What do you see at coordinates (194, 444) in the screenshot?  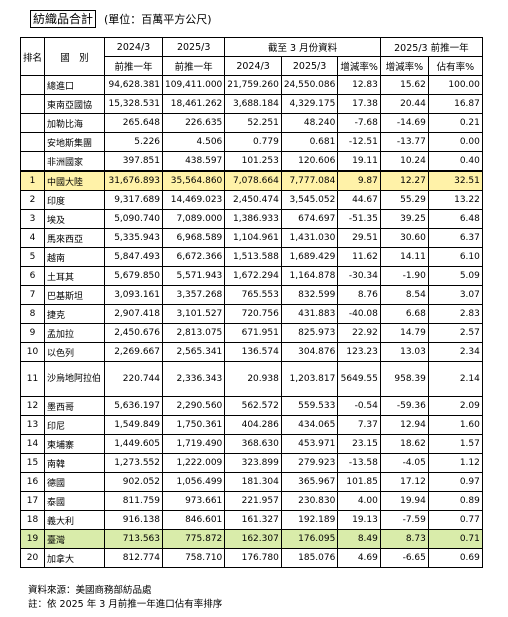 I see `prev-year-2025-cell: 1,719.490` at bounding box center [194, 444].